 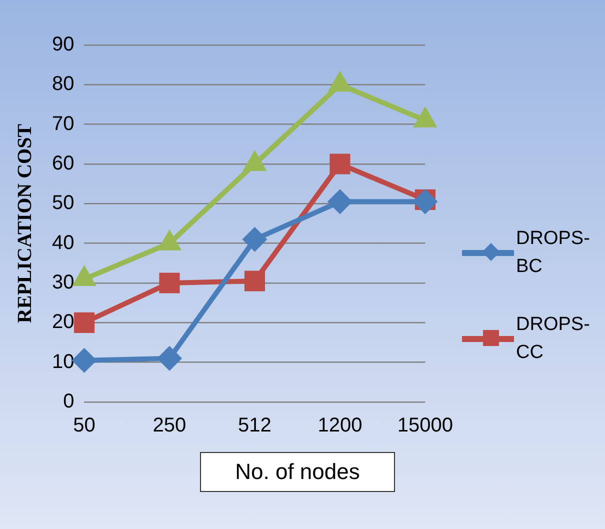 What do you see at coordinates (63, 243) in the screenshot?
I see `y-tick-label: 40` at bounding box center [63, 243].